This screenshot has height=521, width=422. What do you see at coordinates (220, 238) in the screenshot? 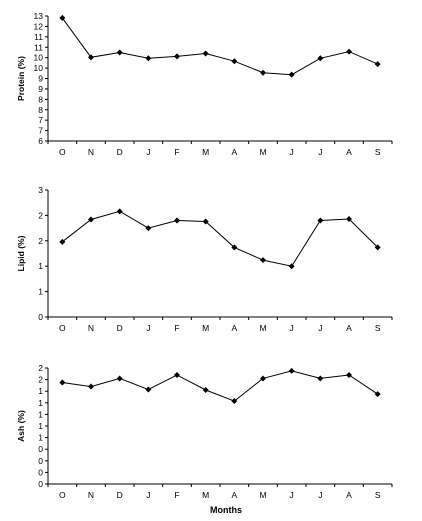
I see `lipid-series-line` at bounding box center [220, 238].